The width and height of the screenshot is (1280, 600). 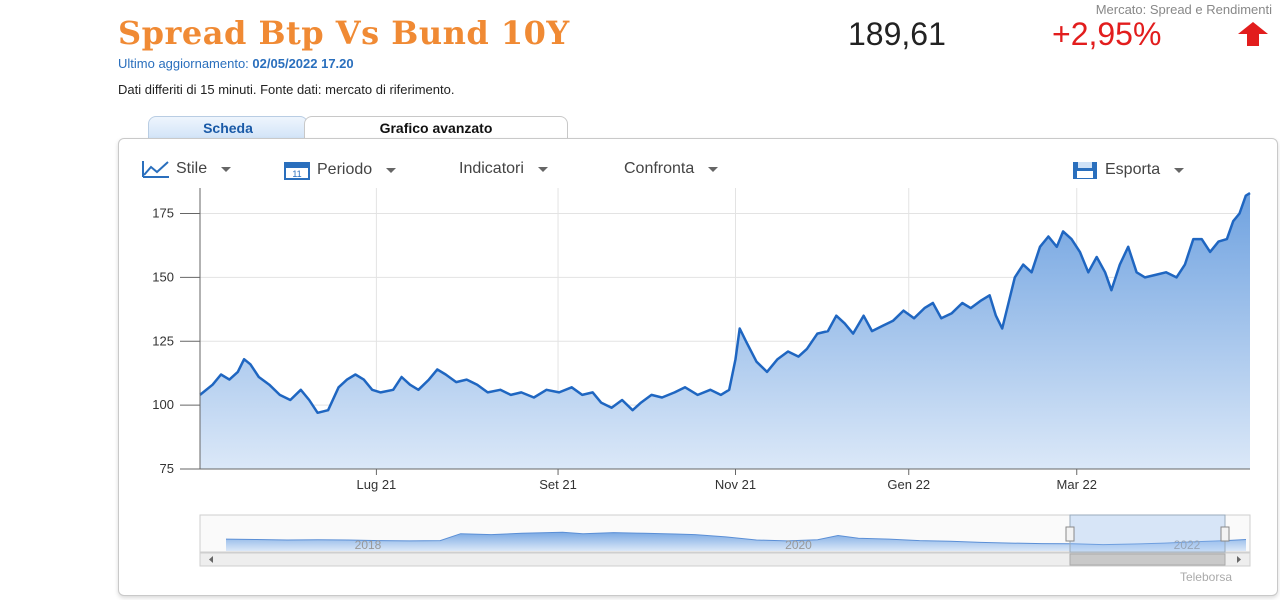 I want to click on esporta-label: Esporta, so click(x=1133, y=169).